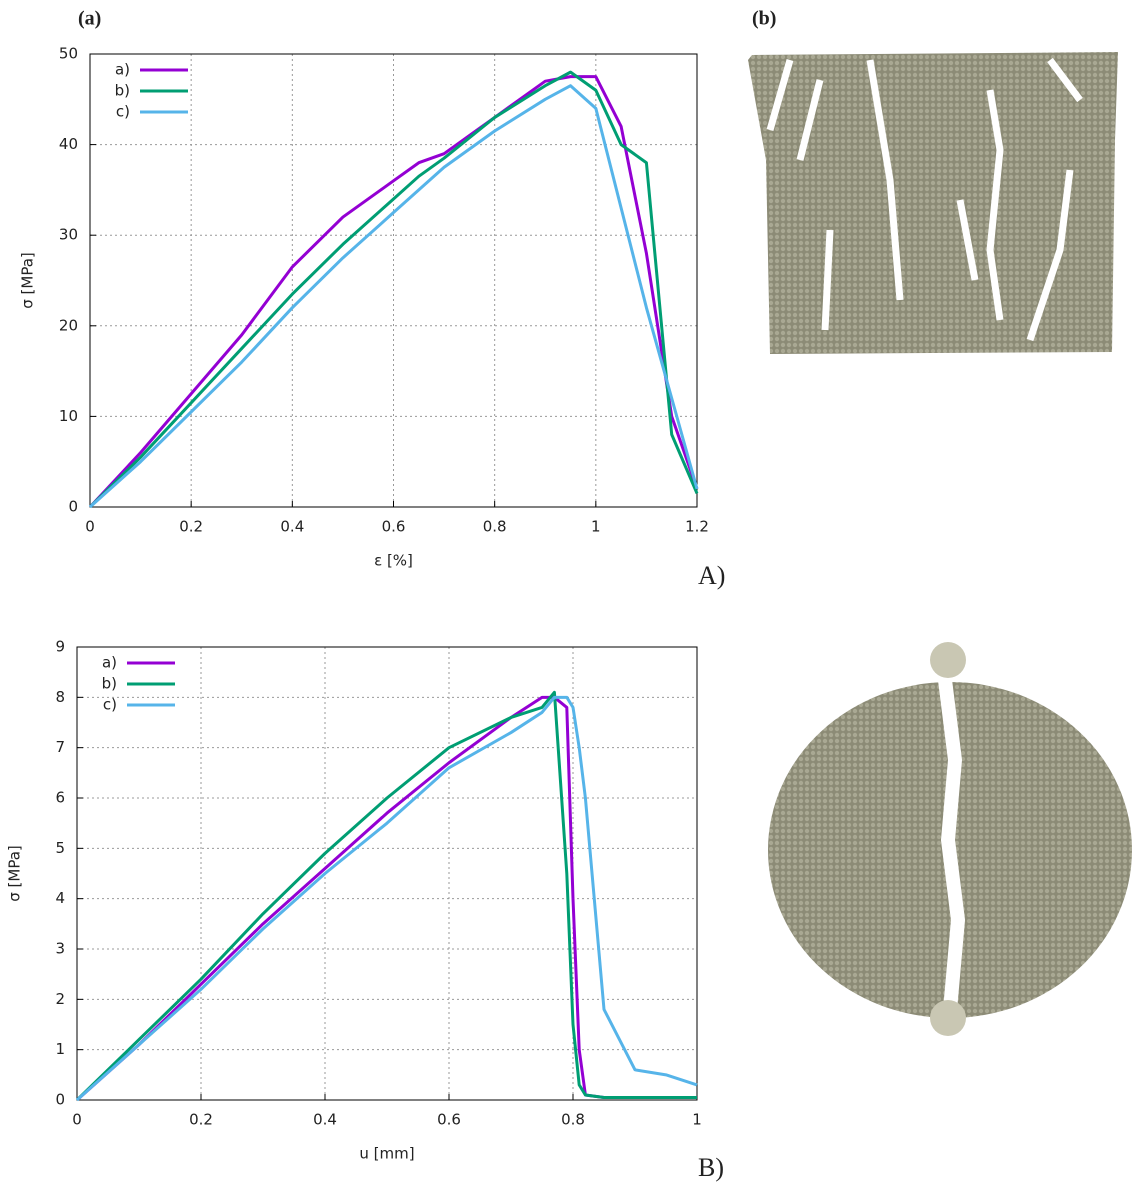 This screenshot has width=1137, height=1186. Describe the element at coordinates (60, 1049) in the screenshot. I see `y-tick-label: 1` at that location.